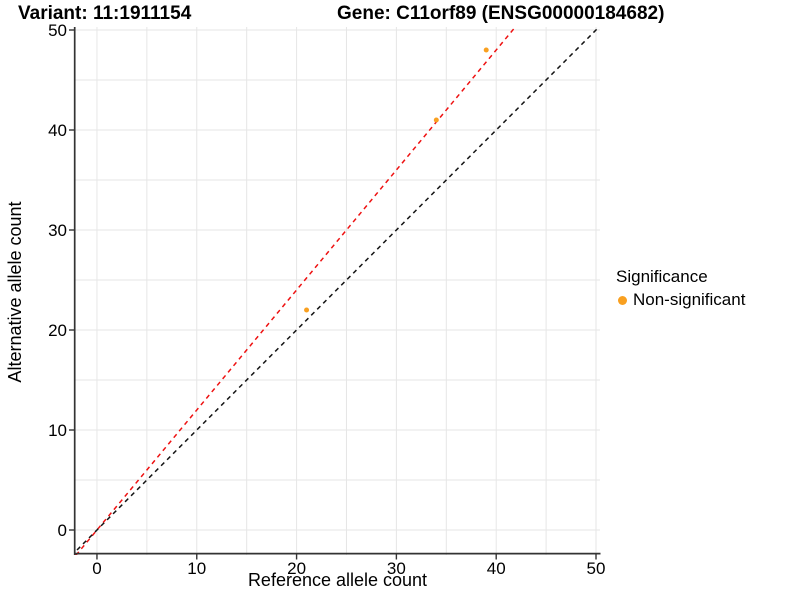  I want to click on gene-title: Gene: C11orf89 (ENSG00000184682), so click(501, 13).